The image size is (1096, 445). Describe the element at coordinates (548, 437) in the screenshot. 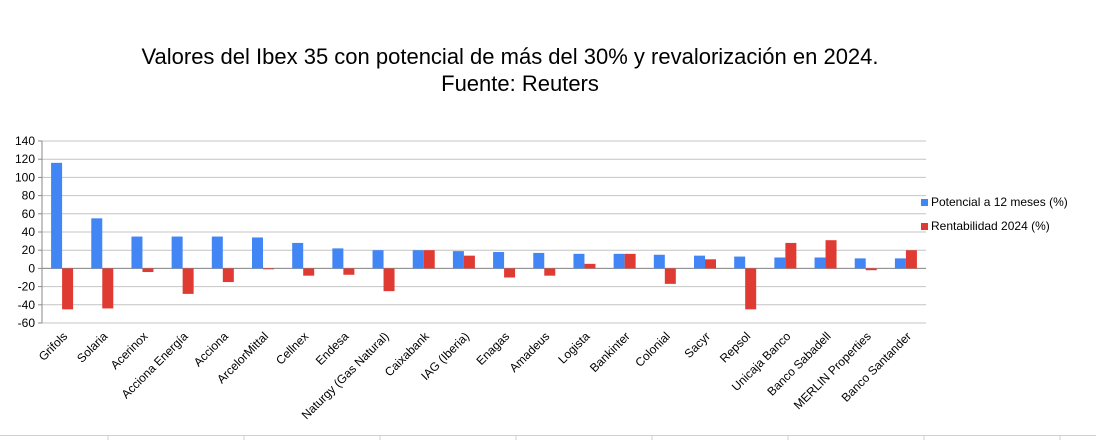

I see `bottom-strip` at that location.